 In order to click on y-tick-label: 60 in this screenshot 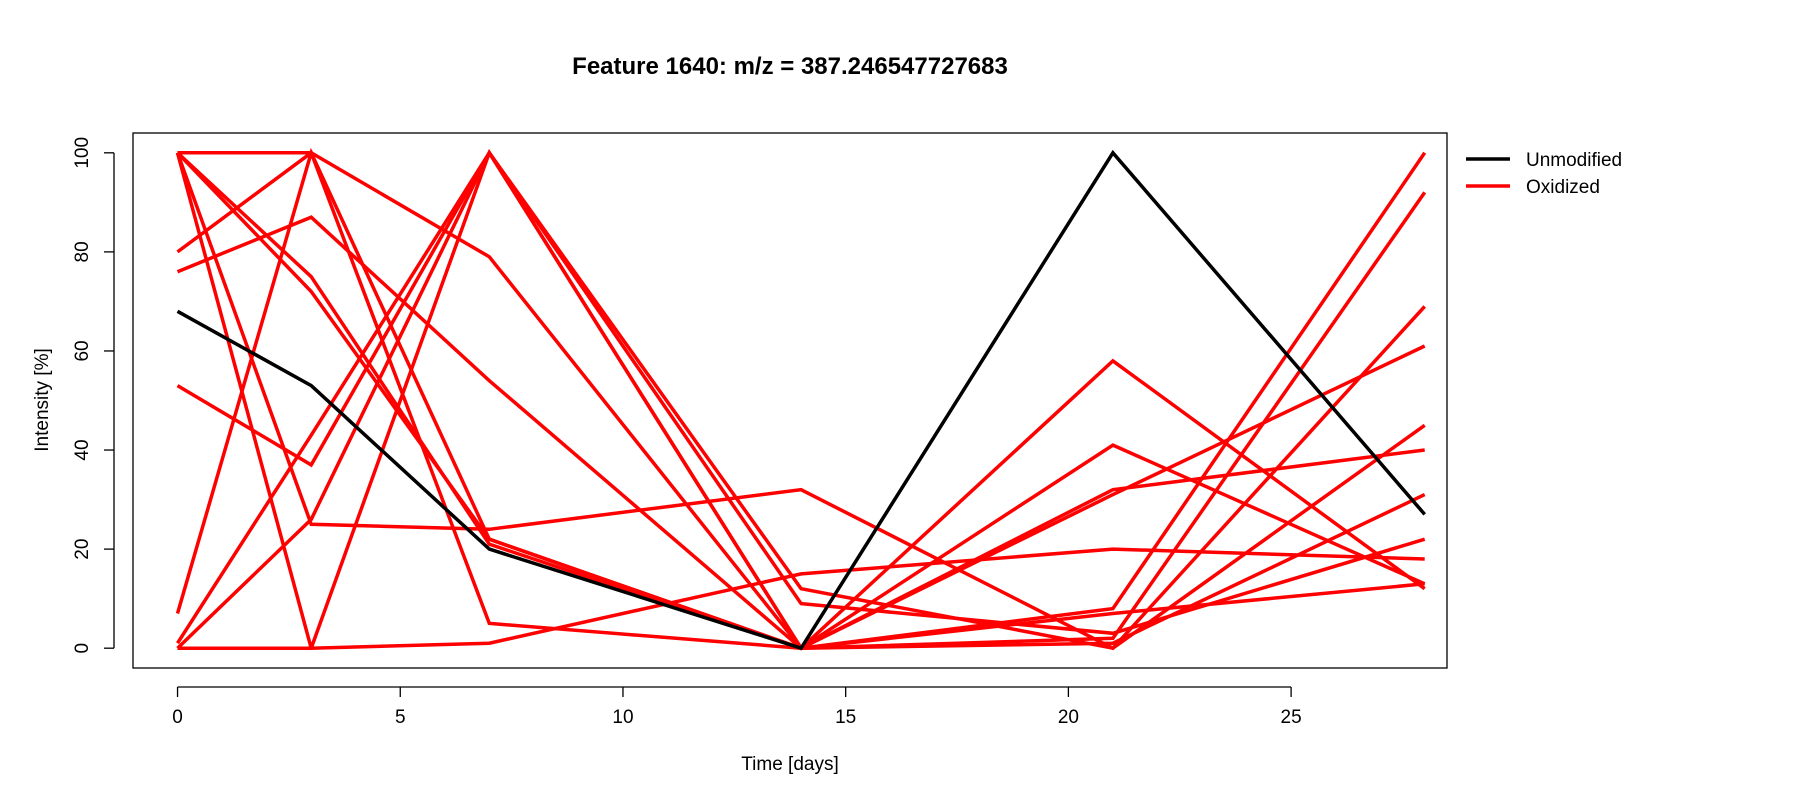, I will do `click(82, 350)`.